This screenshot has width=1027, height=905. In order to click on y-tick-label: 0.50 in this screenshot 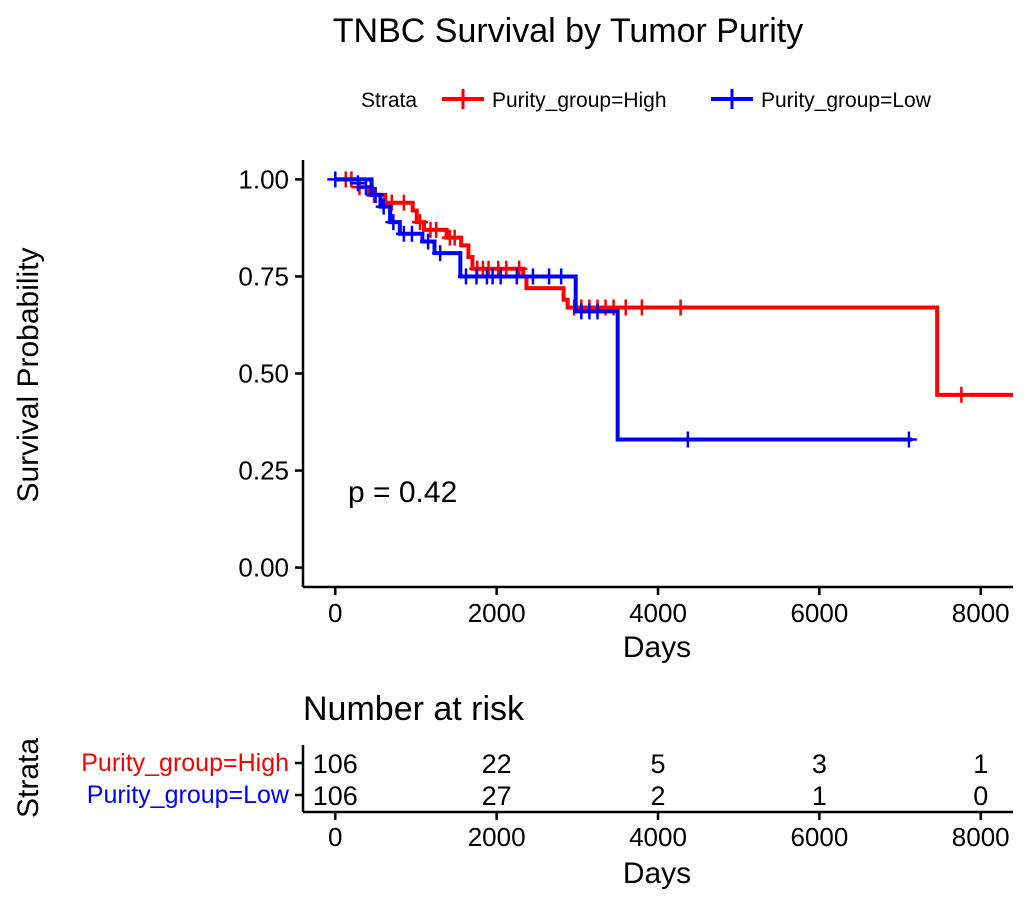, I will do `click(263, 374)`.